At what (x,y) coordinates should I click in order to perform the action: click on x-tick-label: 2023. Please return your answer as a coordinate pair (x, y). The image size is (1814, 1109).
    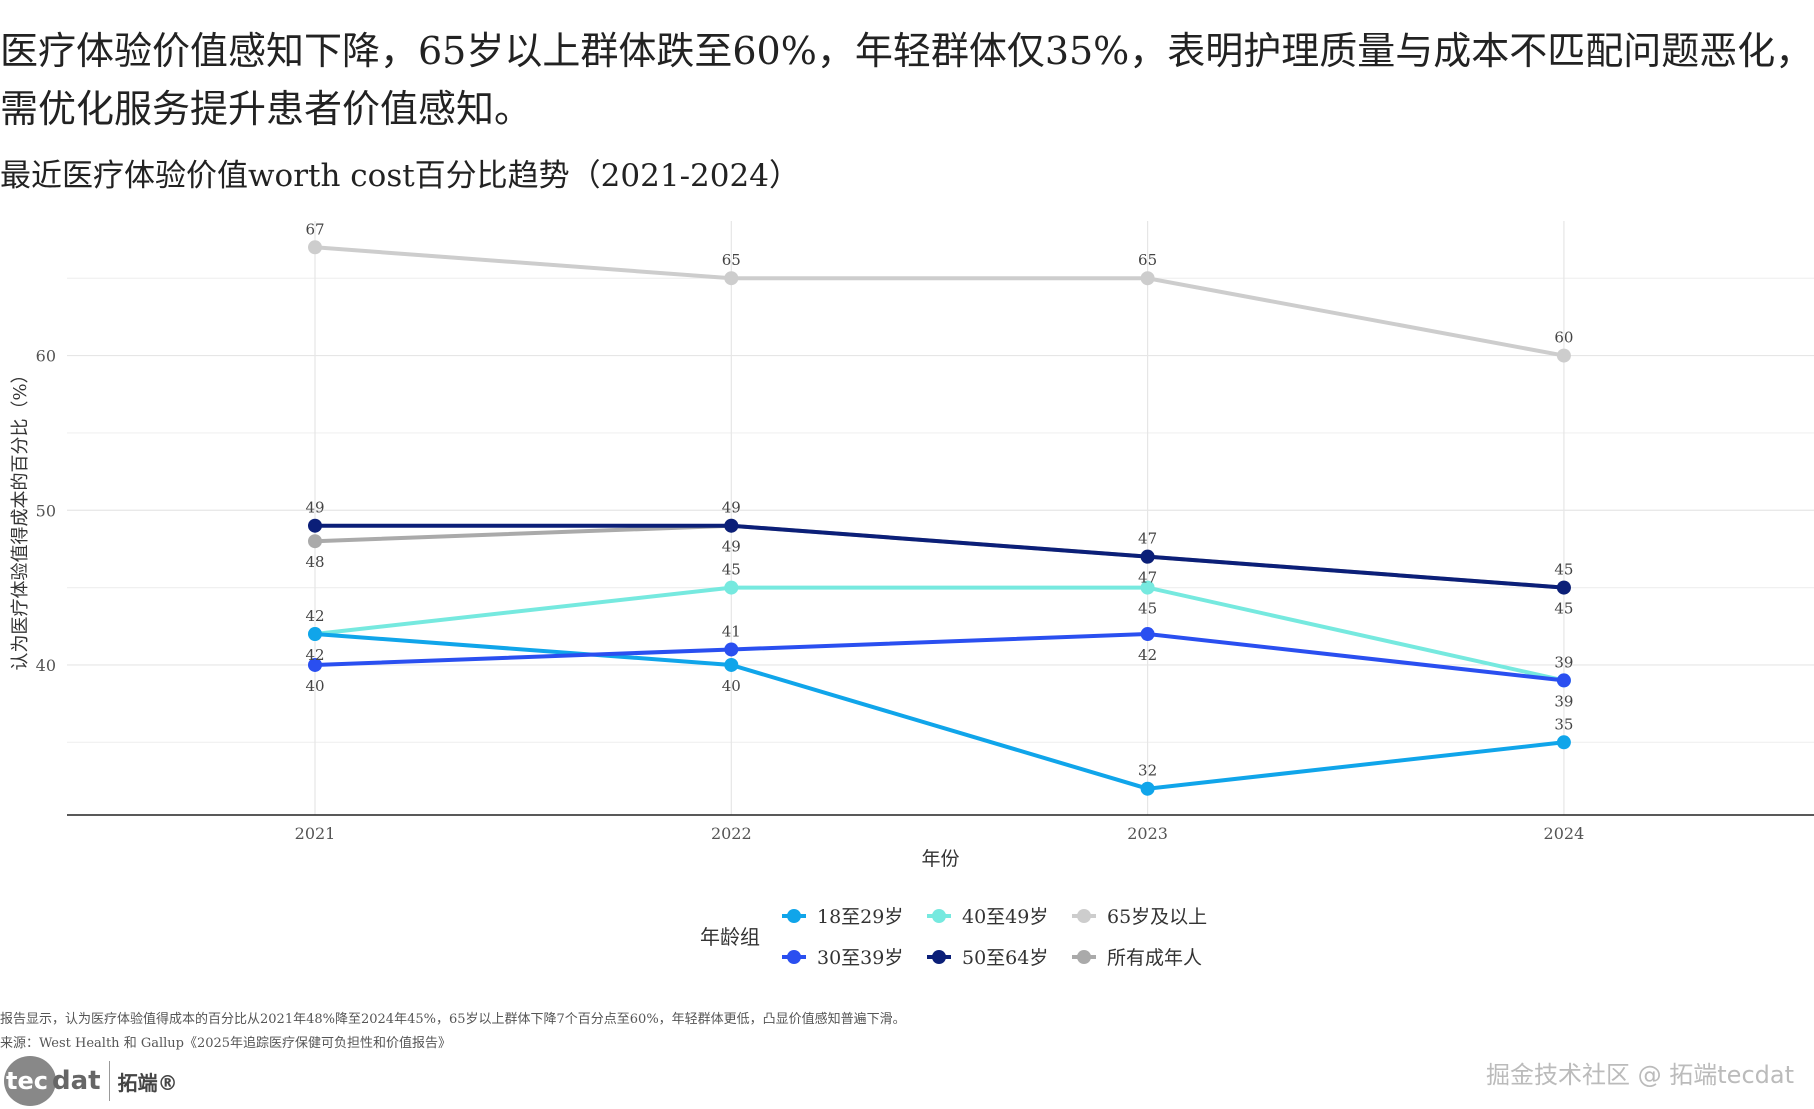
    Looking at the image, I should click on (1147, 833).